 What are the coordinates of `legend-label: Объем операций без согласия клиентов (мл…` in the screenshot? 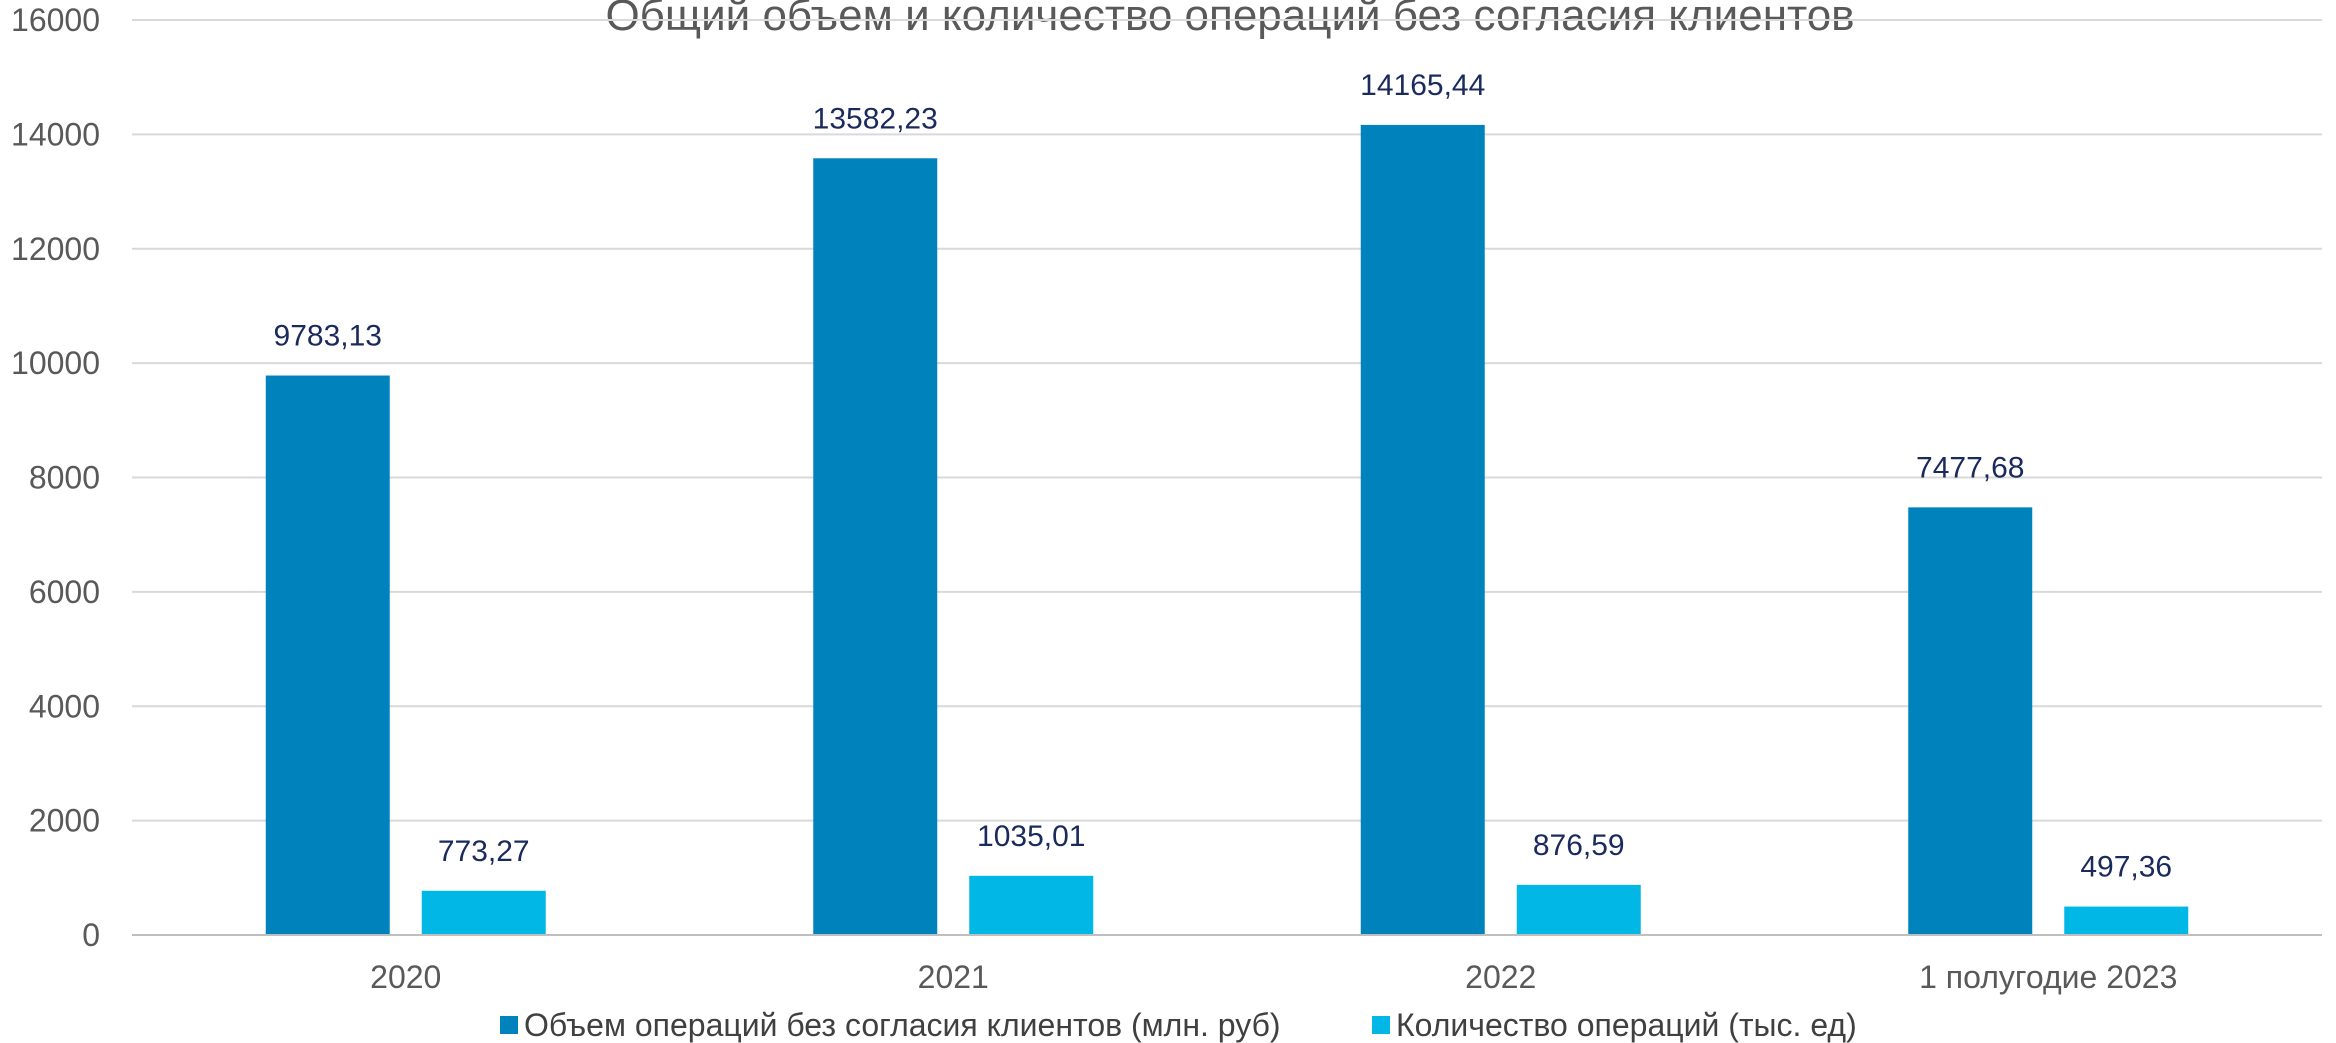 It's located at (902, 1025).